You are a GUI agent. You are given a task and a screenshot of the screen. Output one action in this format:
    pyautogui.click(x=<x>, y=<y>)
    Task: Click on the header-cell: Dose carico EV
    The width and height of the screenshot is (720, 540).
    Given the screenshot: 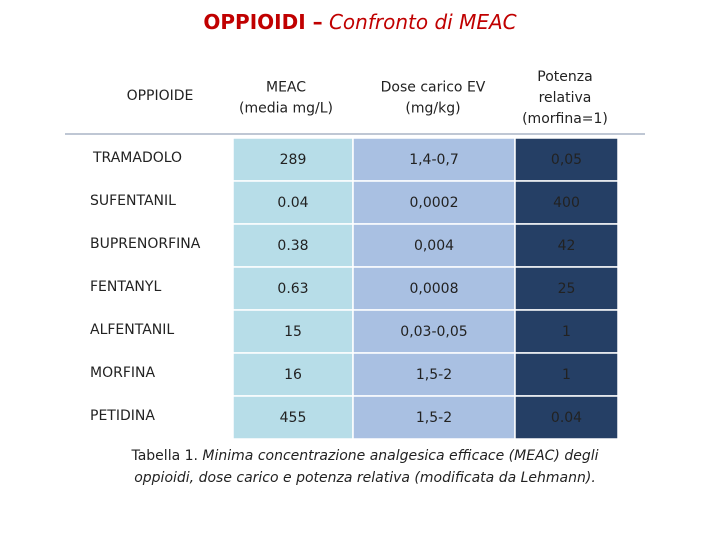 What is the action you would take?
    pyautogui.click(x=433, y=88)
    